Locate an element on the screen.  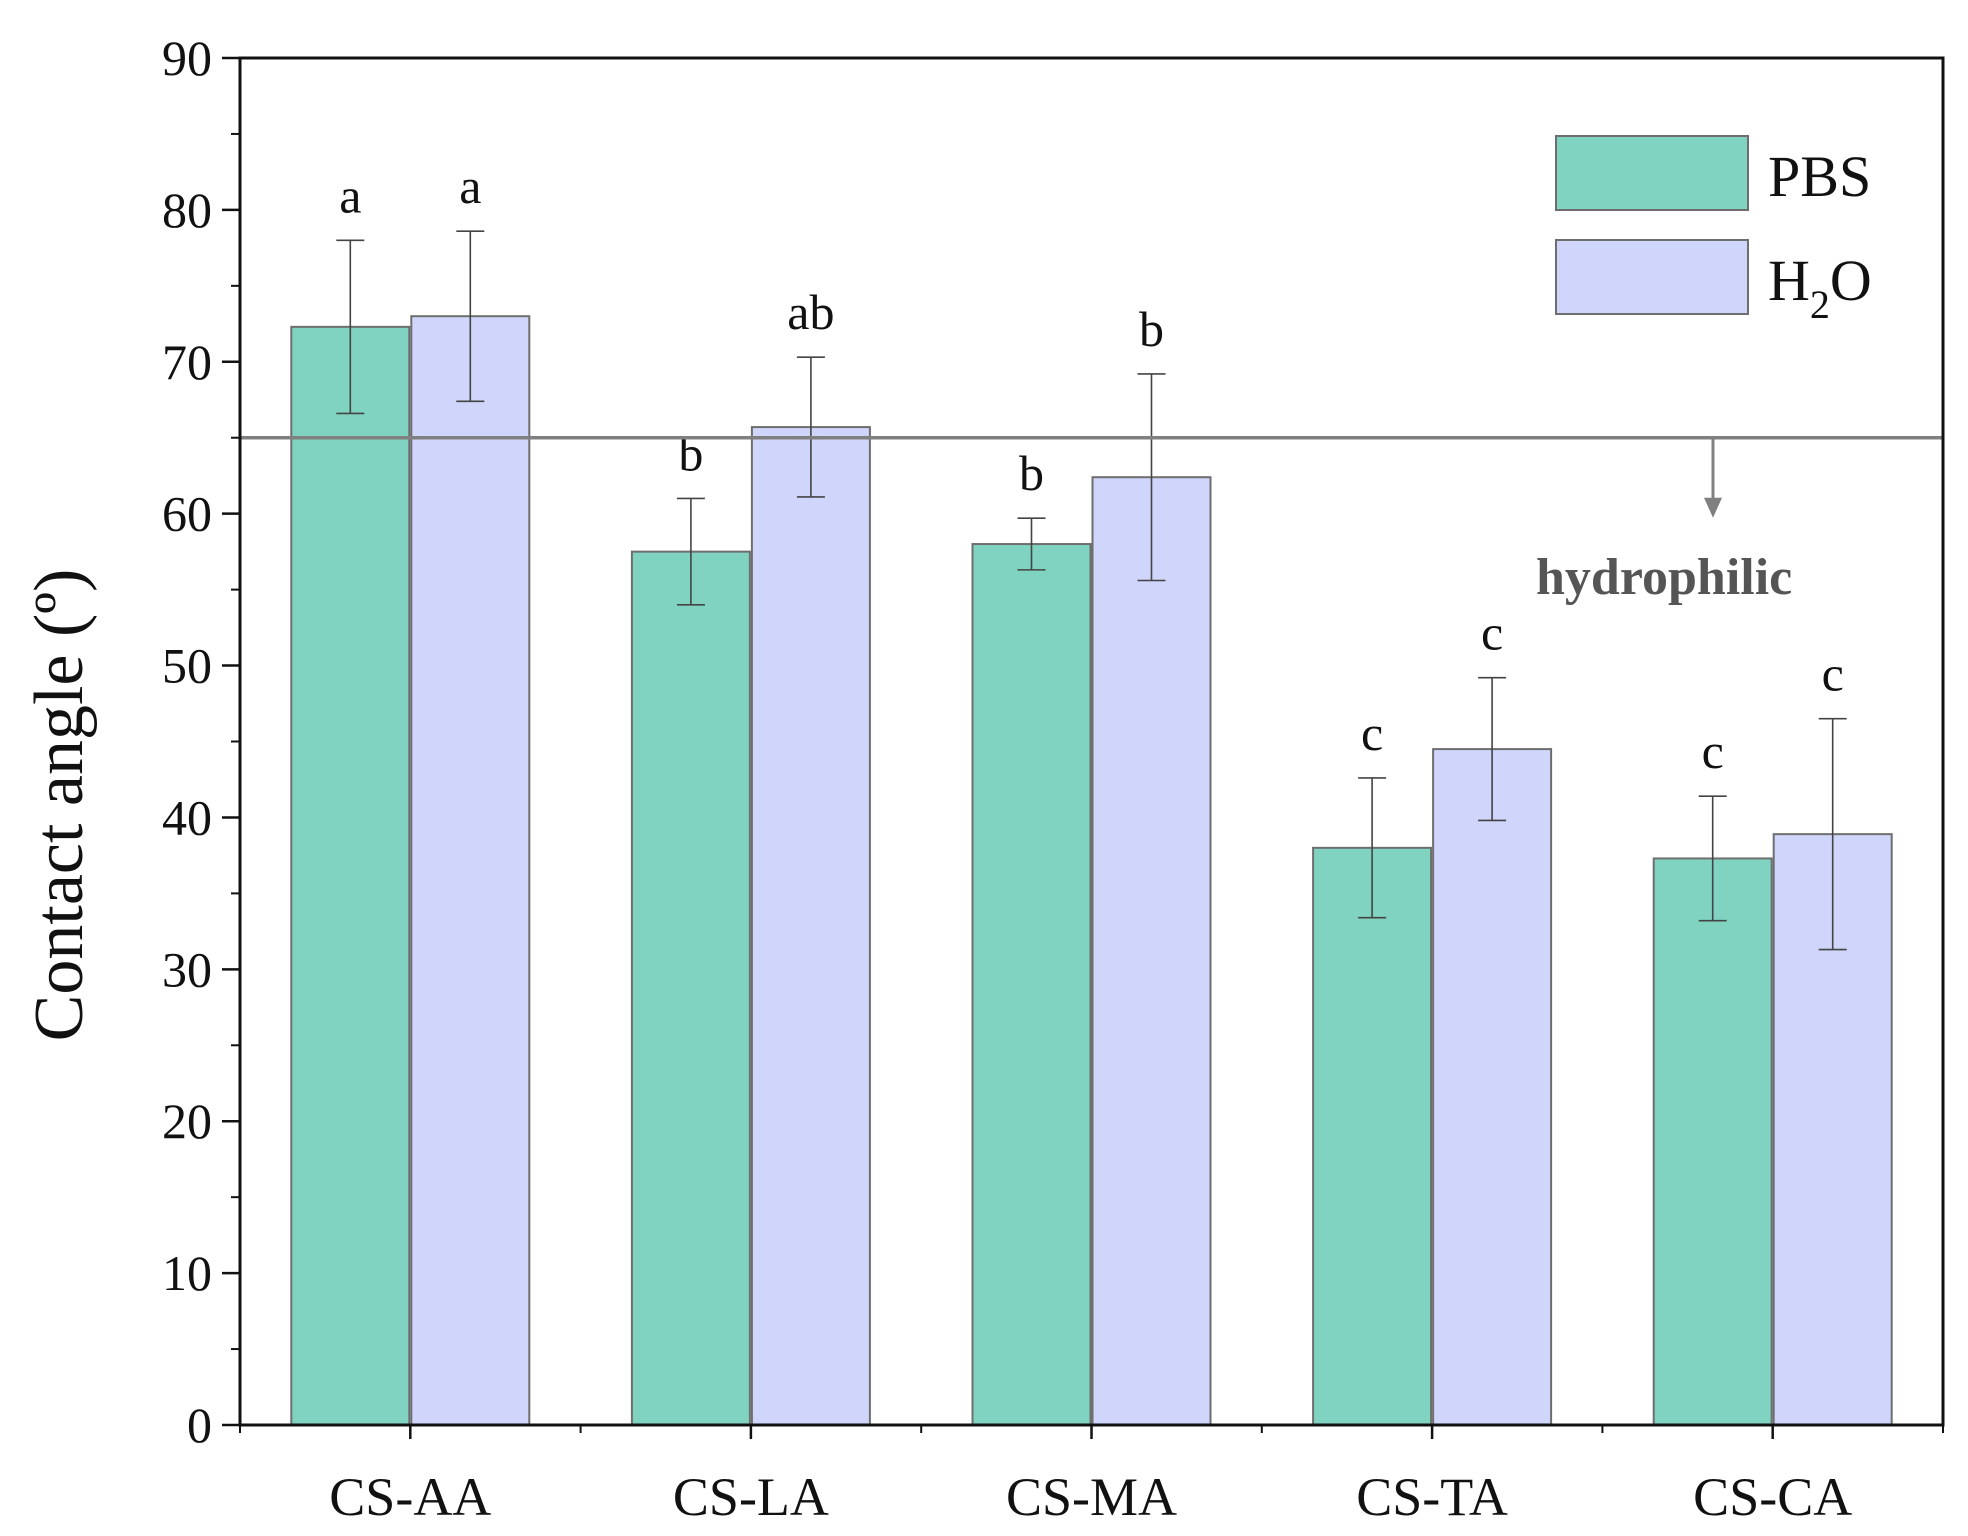
sig-label-pbs-cs-ma: b is located at coordinates (1031, 473).